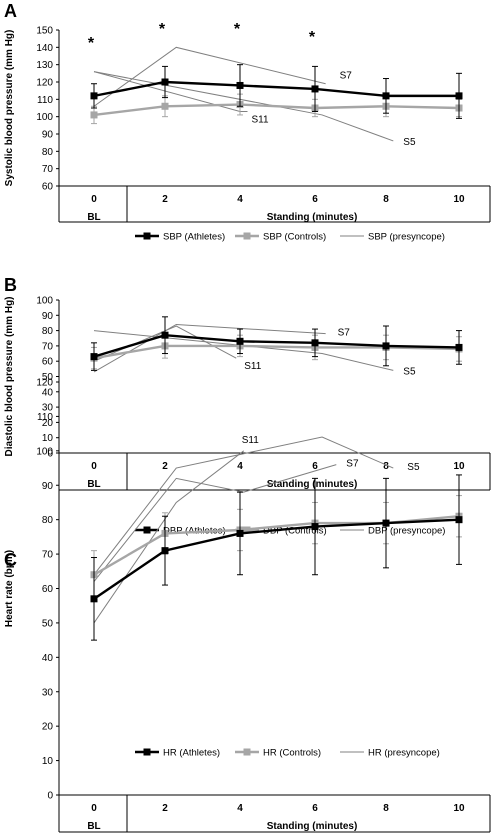 This screenshot has width=498, height=834. I want to click on panel-letter-b: B, so click(10, 285).